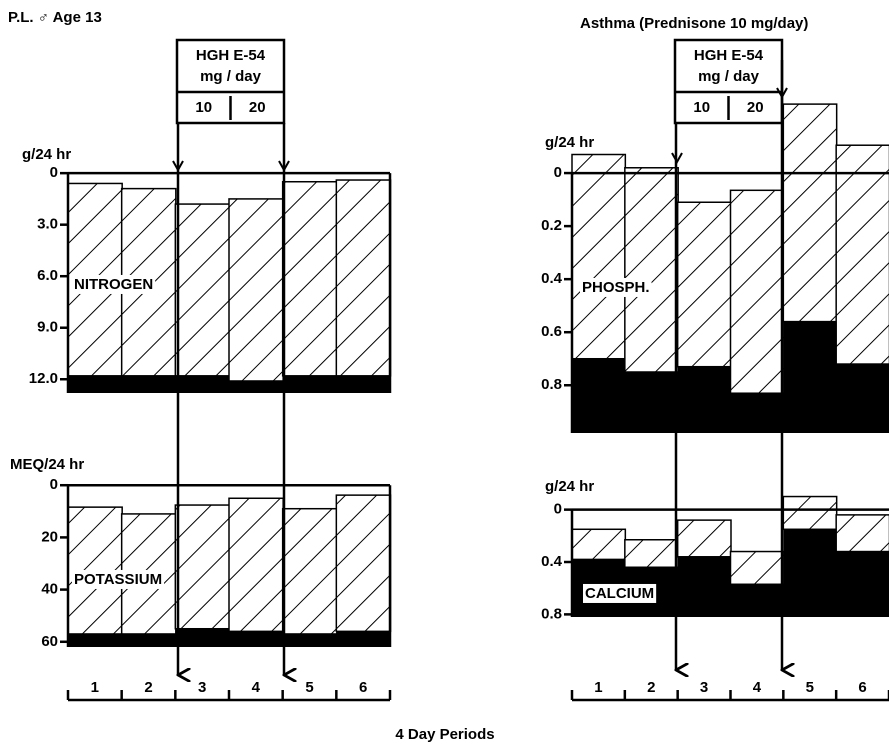 The width and height of the screenshot is (889, 745). I want to click on y-tick-label: 6.0, so click(47, 275).